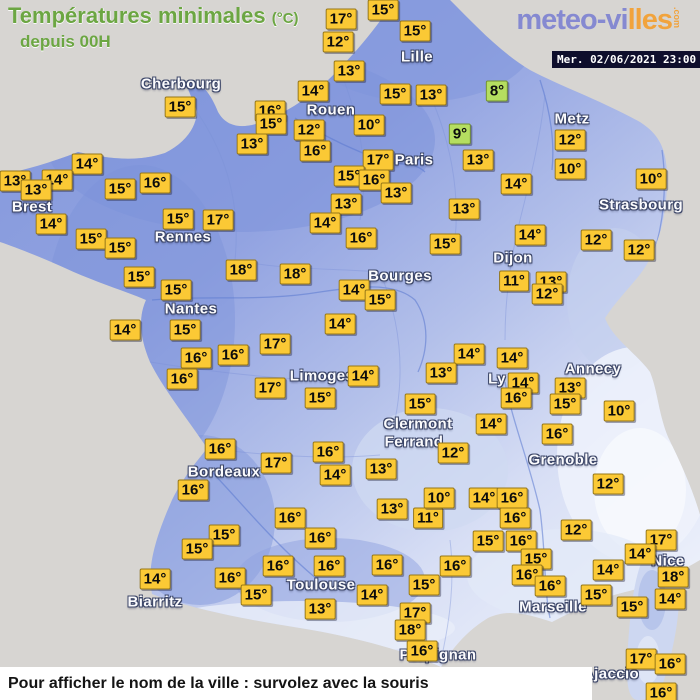 This screenshot has height=700, width=700. Describe the element at coordinates (593, 369) in the screenshot. I see `city-label-annecy: Annecy` at that location.